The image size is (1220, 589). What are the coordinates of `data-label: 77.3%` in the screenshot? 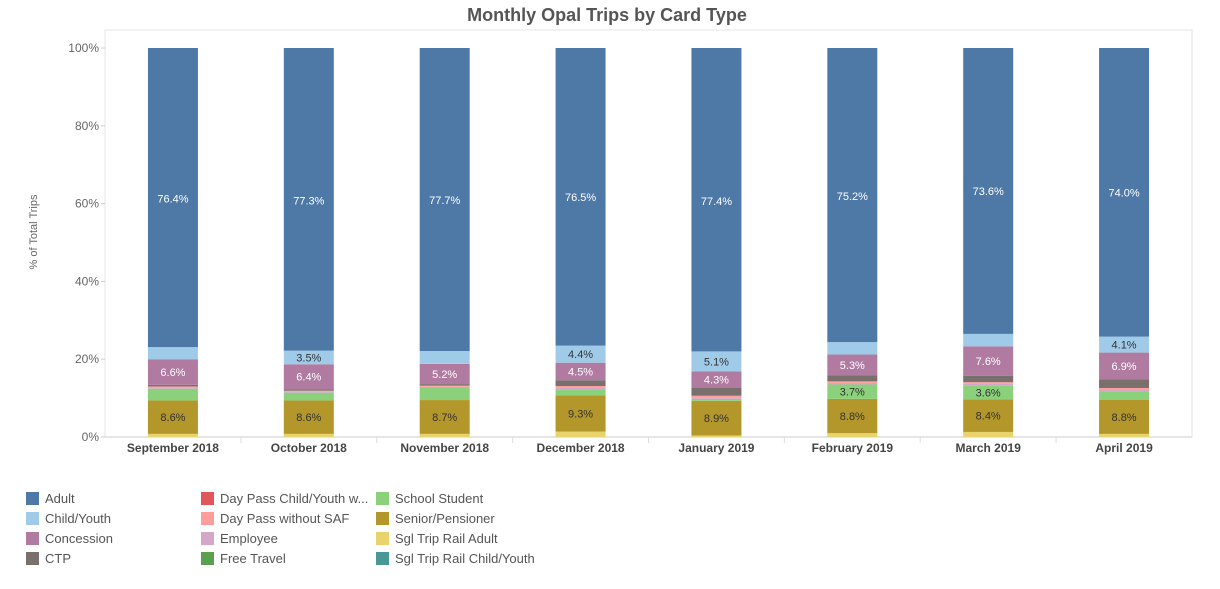 It's located at (308, 201).